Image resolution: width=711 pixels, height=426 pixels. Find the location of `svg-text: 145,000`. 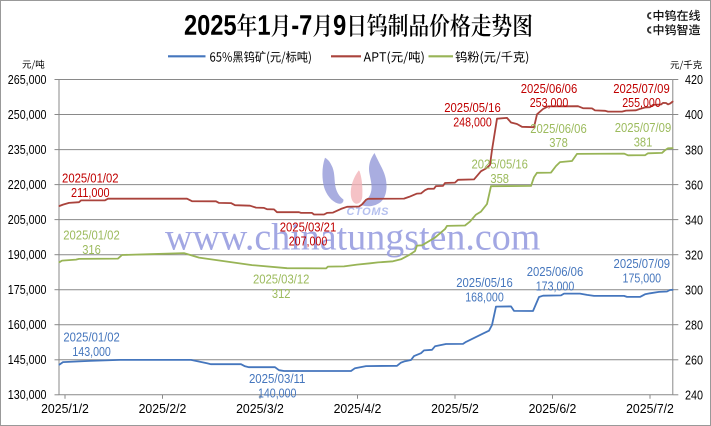

svg-text: 145,000 is located at coordinates (27, 359).